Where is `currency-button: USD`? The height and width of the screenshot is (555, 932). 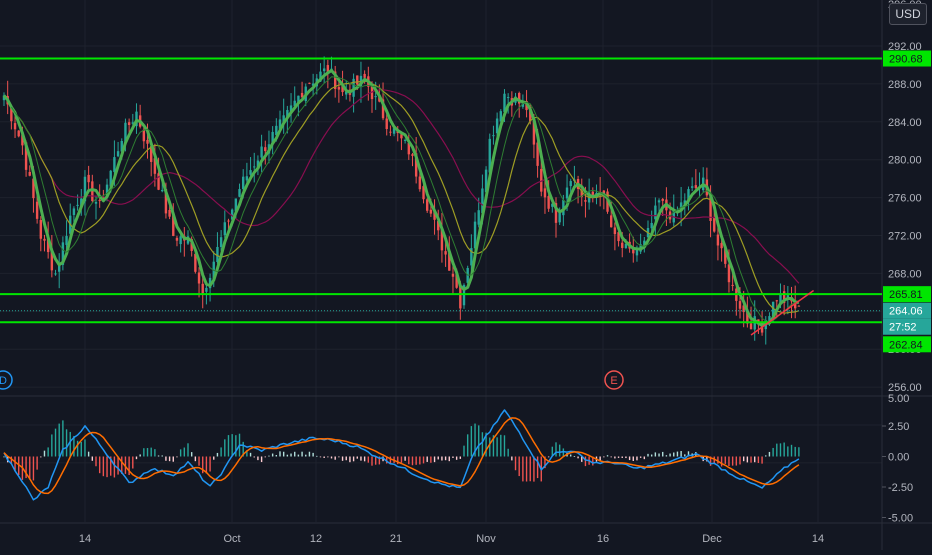 currency-button: USD is located at coordinates (908, 14).